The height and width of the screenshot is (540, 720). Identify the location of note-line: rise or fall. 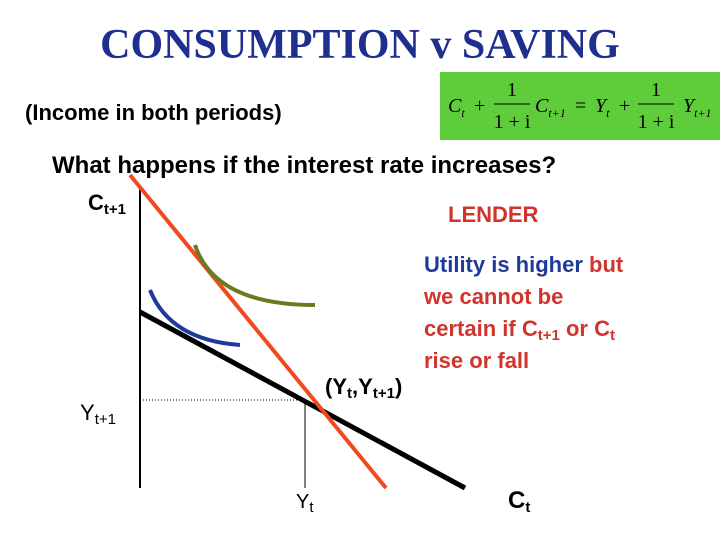
(476, 360).